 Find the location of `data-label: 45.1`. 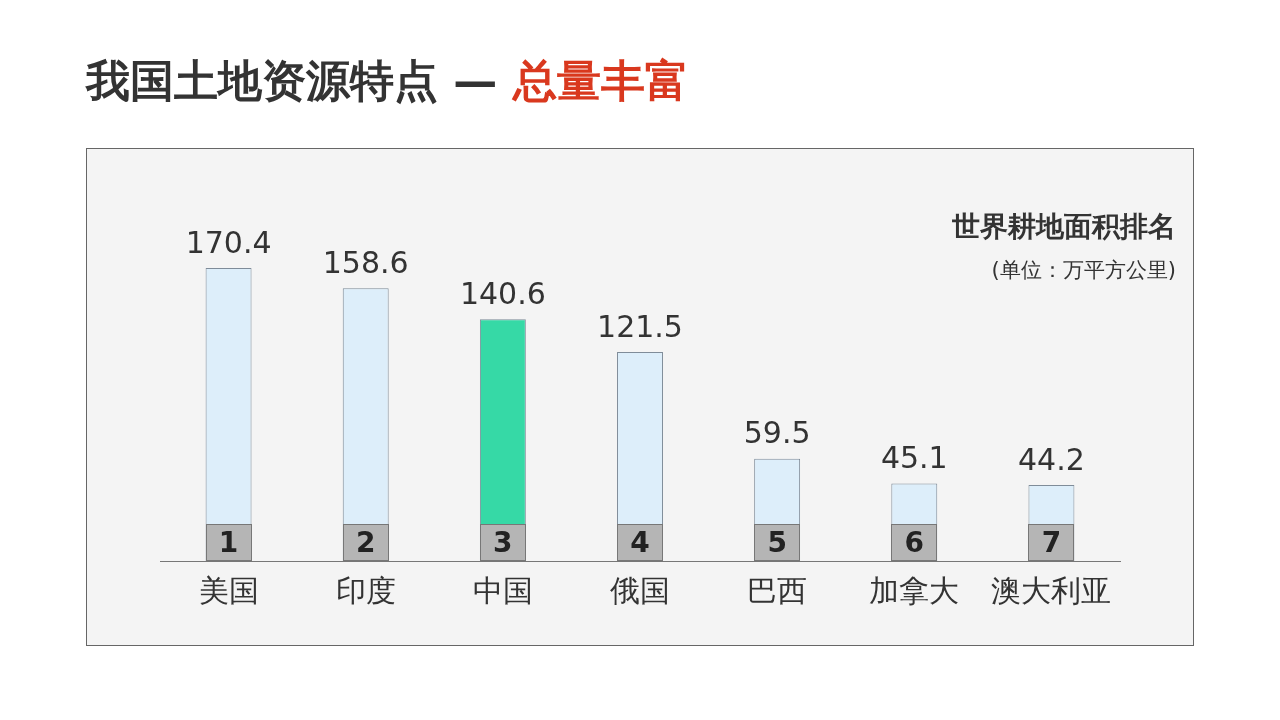

data-label: 45.1 is located at coordinates (914, 458).